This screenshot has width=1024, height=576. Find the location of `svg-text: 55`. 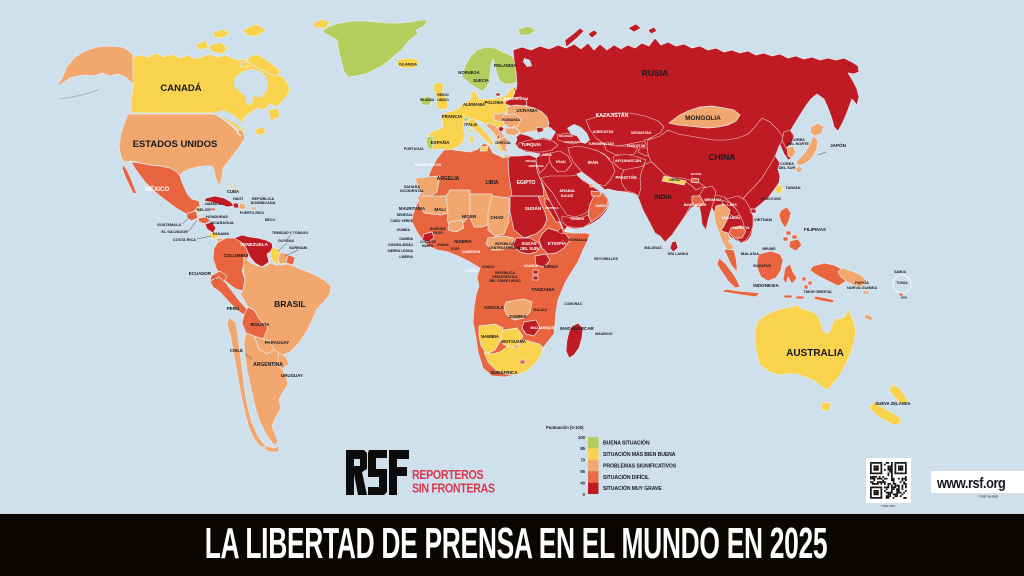

svg-text: 55 is located at coordinates (582, 471).